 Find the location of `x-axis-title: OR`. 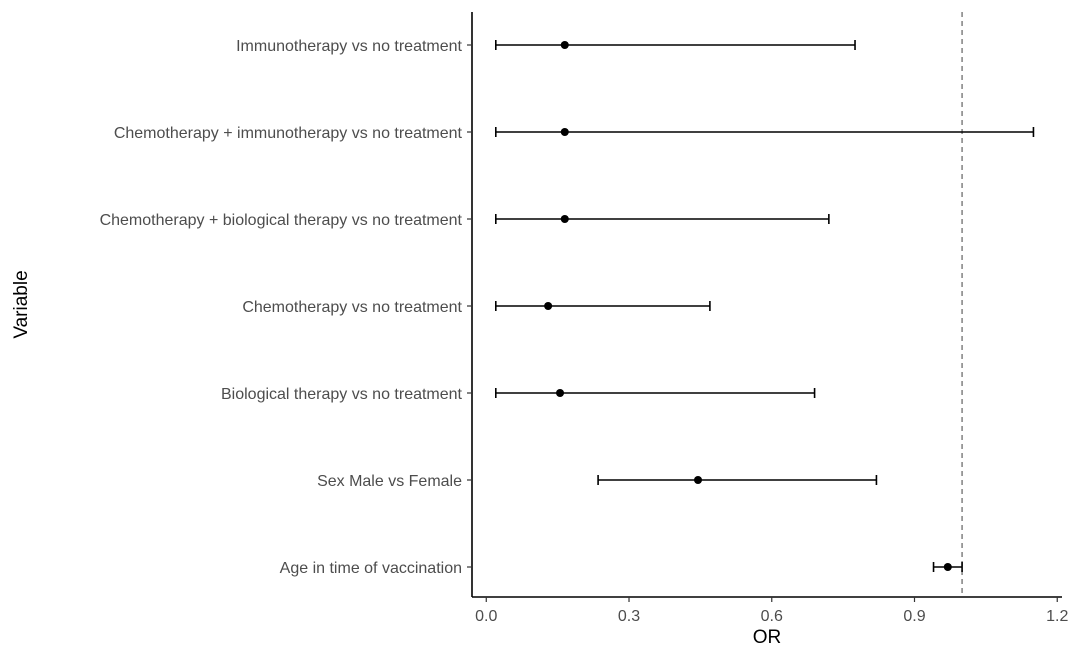

x-axis-title: OR is located at coordinates (767, 637).